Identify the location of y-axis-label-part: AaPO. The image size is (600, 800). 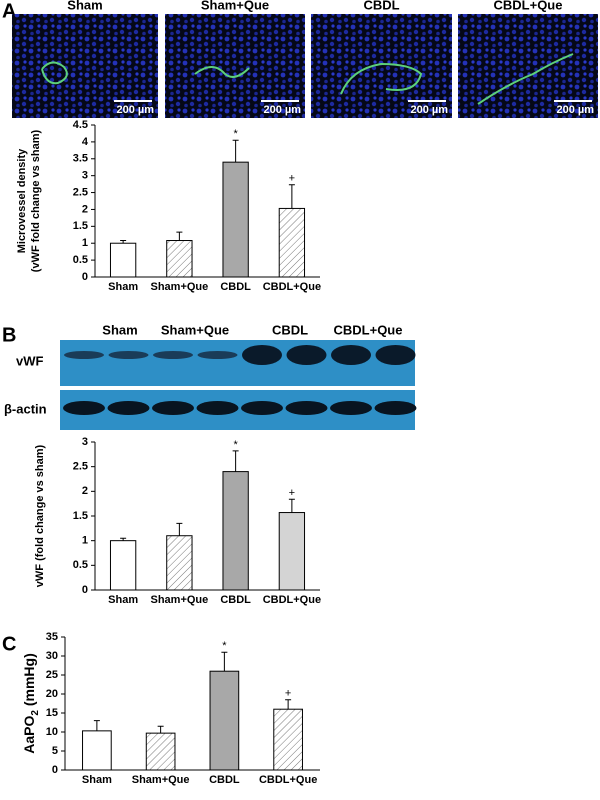
(29, 735).